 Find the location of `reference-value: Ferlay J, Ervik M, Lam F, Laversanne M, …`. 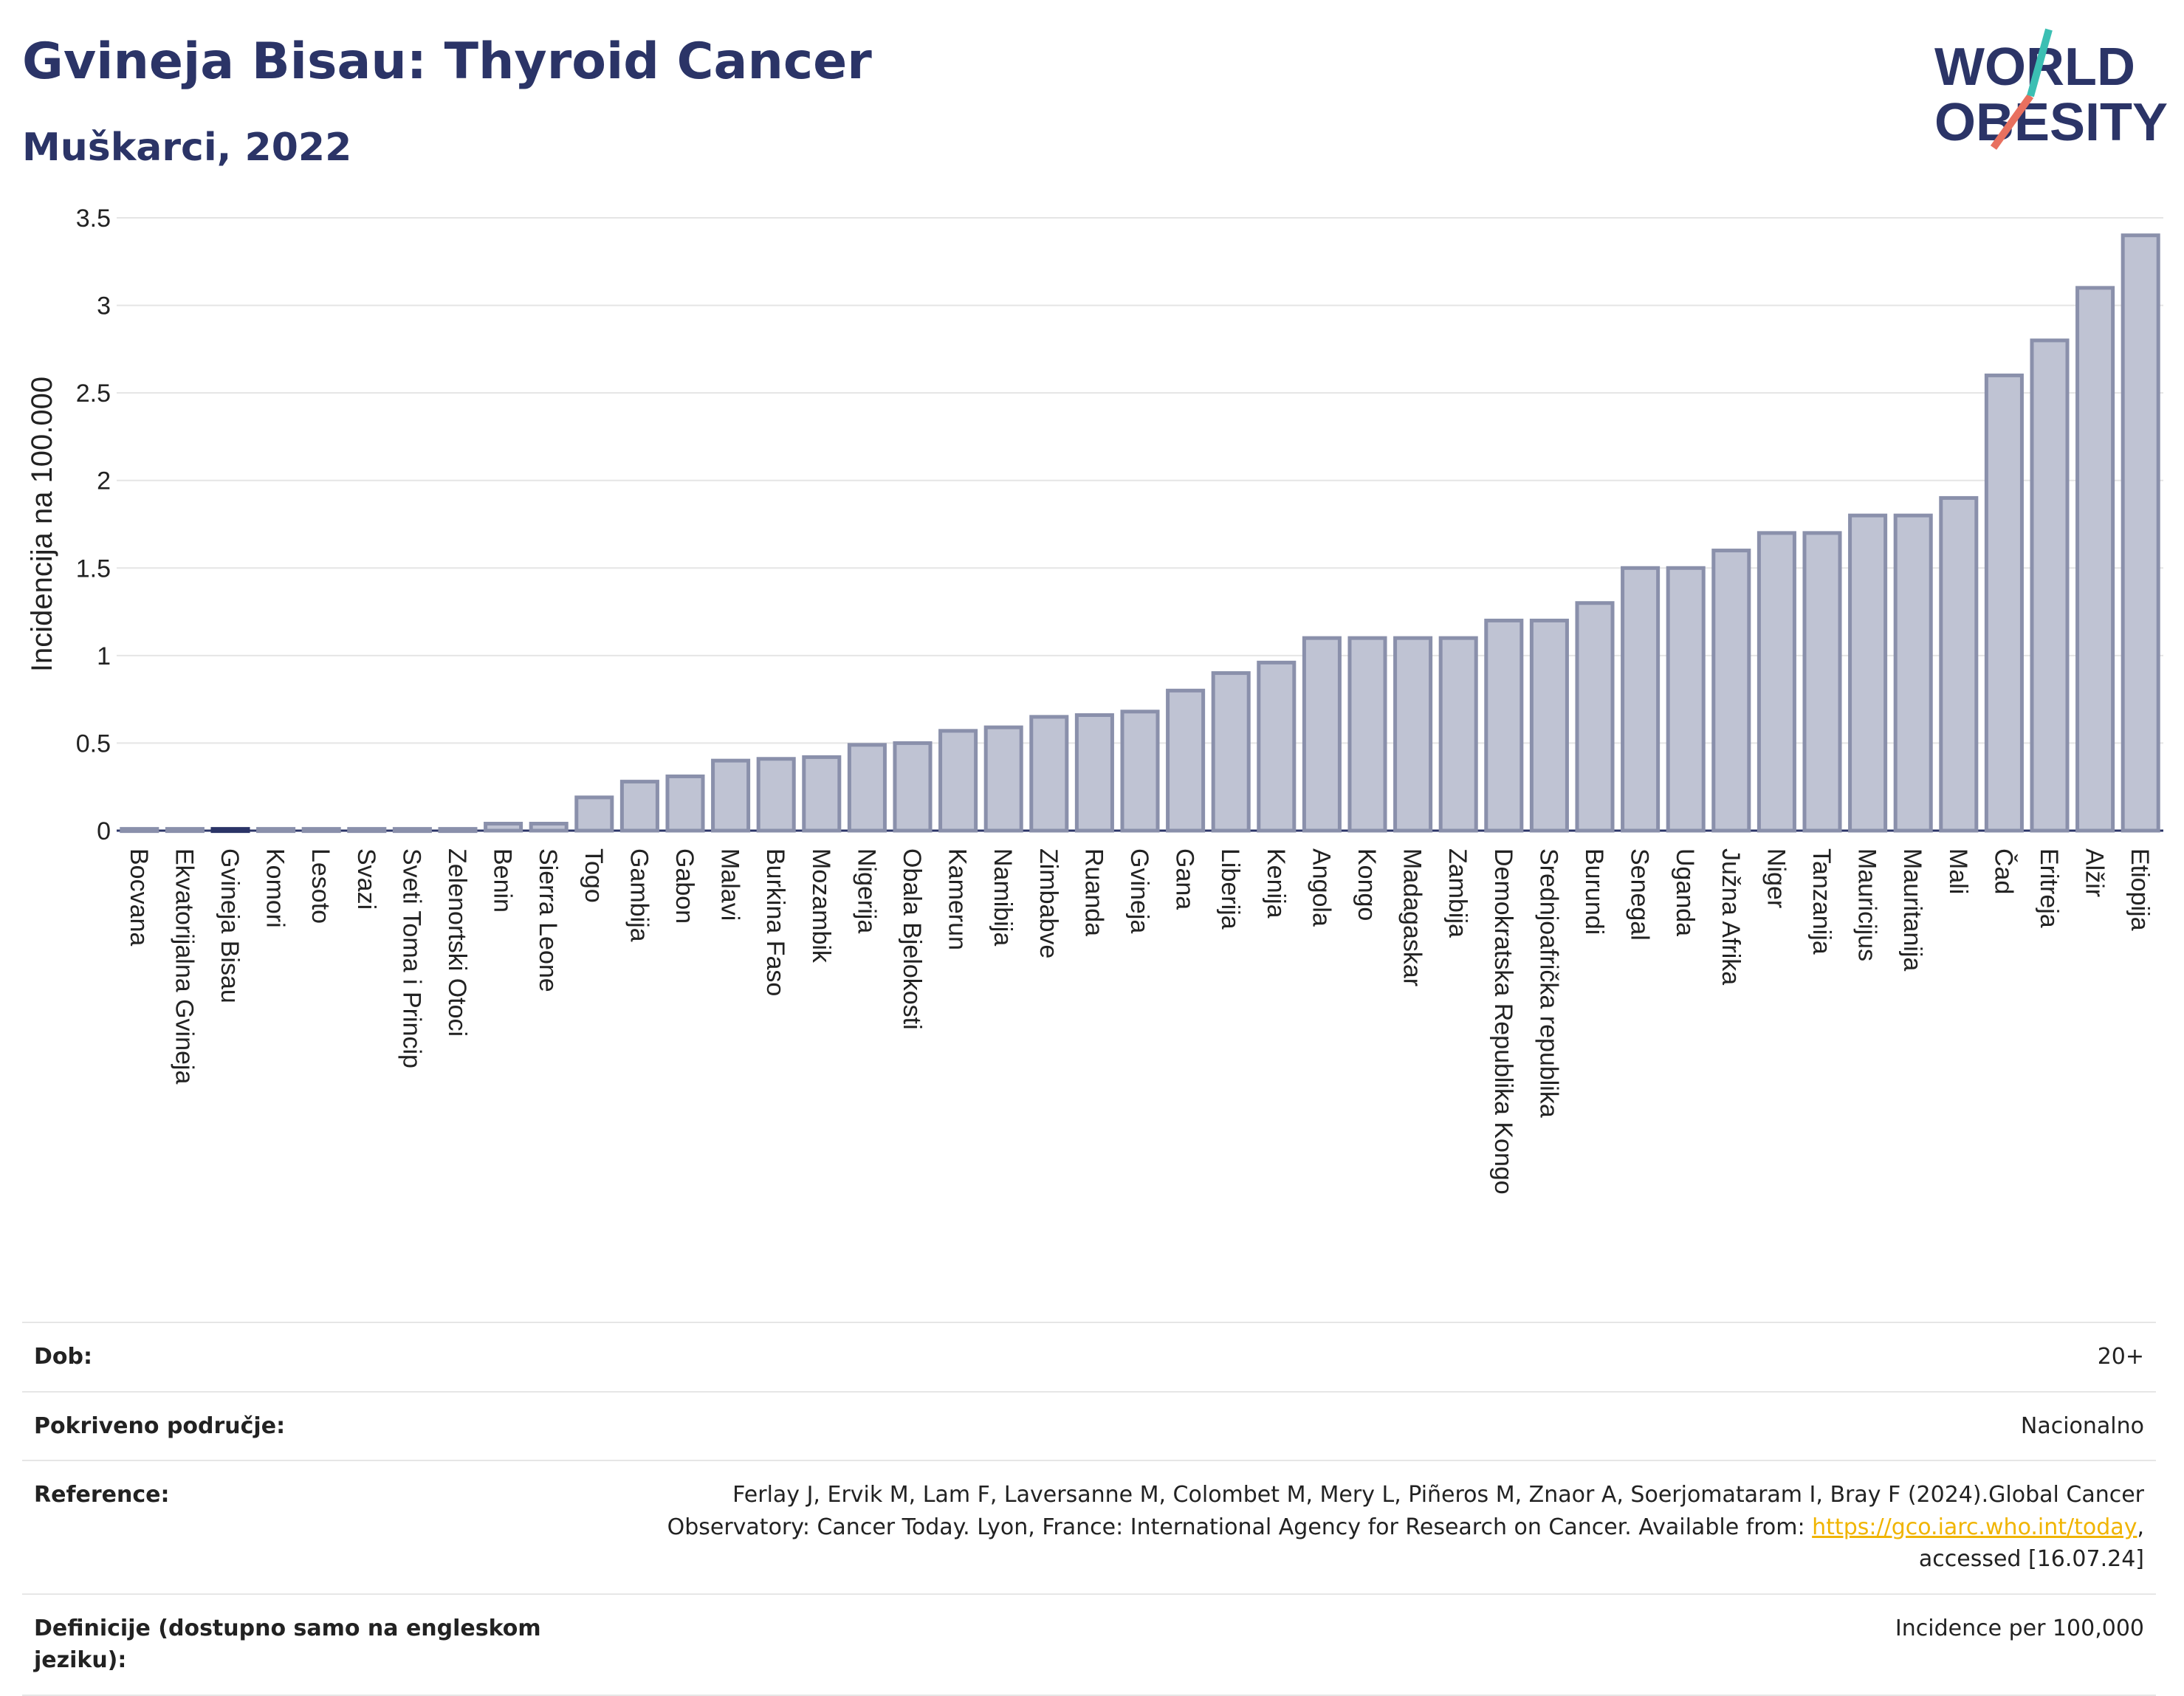

reference-value: Ferlay J, Ervik M, Lam F, Laversanne M, … is located at coordinates (1369, 1527).